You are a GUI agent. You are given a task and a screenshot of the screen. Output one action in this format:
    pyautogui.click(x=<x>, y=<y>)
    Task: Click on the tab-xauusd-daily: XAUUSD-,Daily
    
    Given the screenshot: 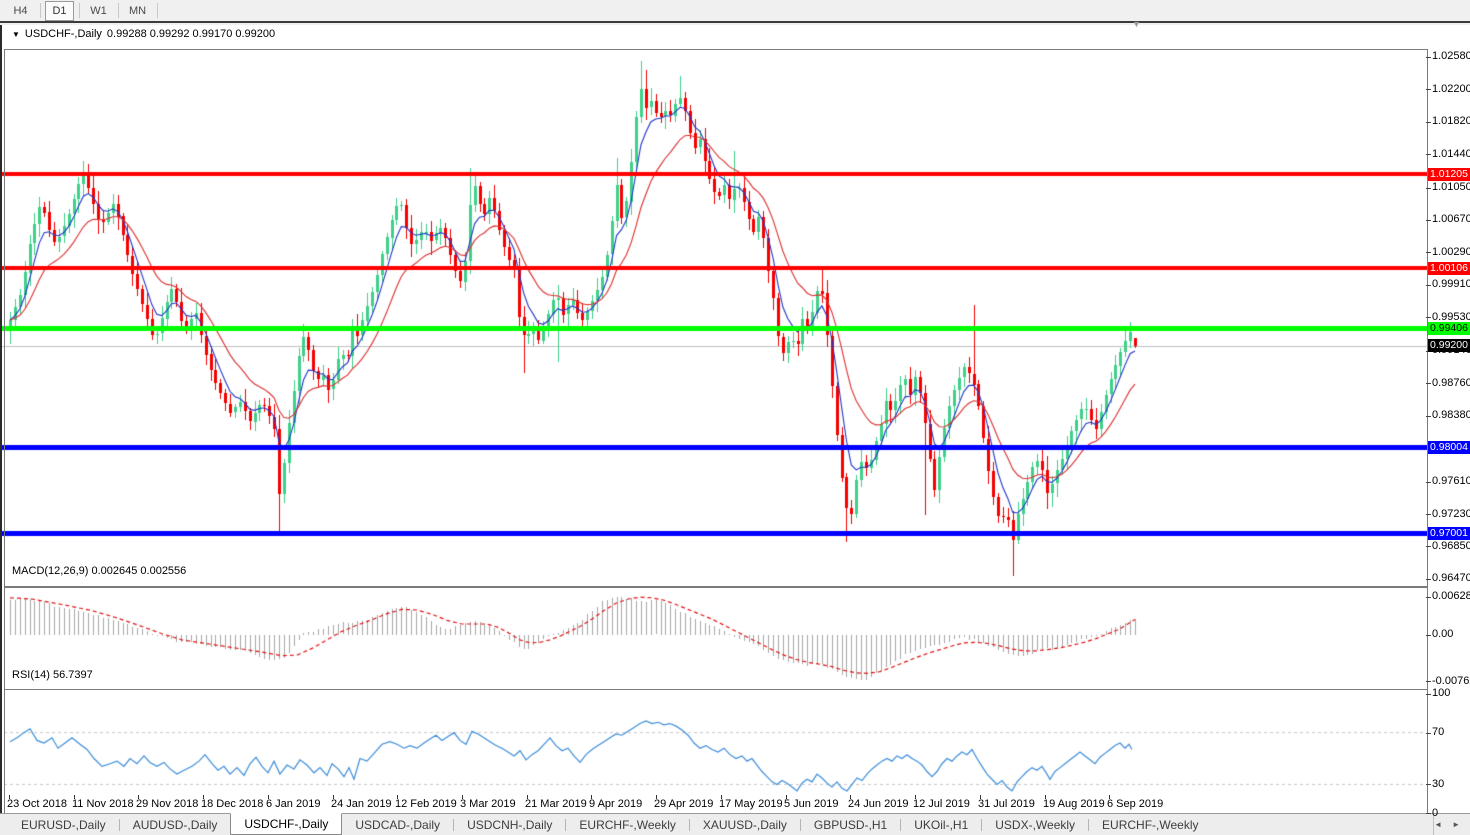 What is the action you would take?
    pyautogui.click(x=744, y=824)
    